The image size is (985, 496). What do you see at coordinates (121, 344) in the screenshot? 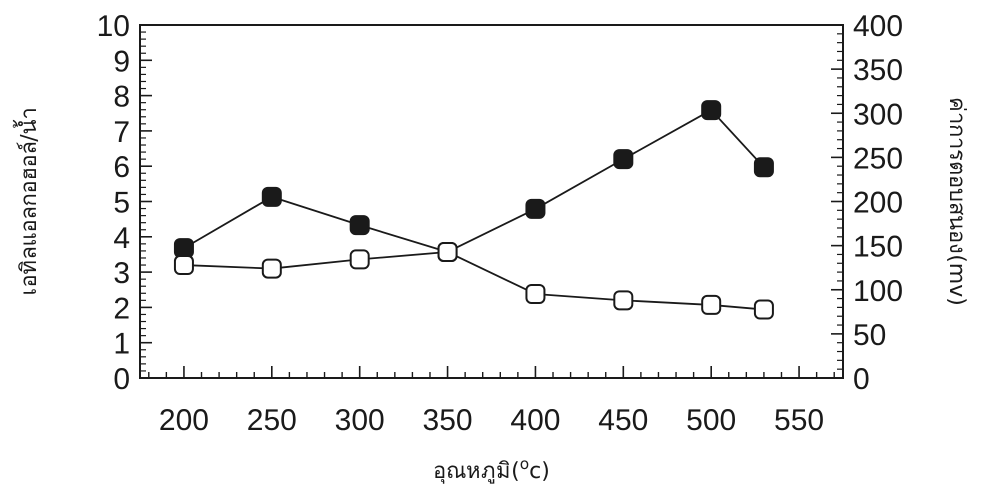
I see `y-tick-label: 1` at bounding box center [121, 344].